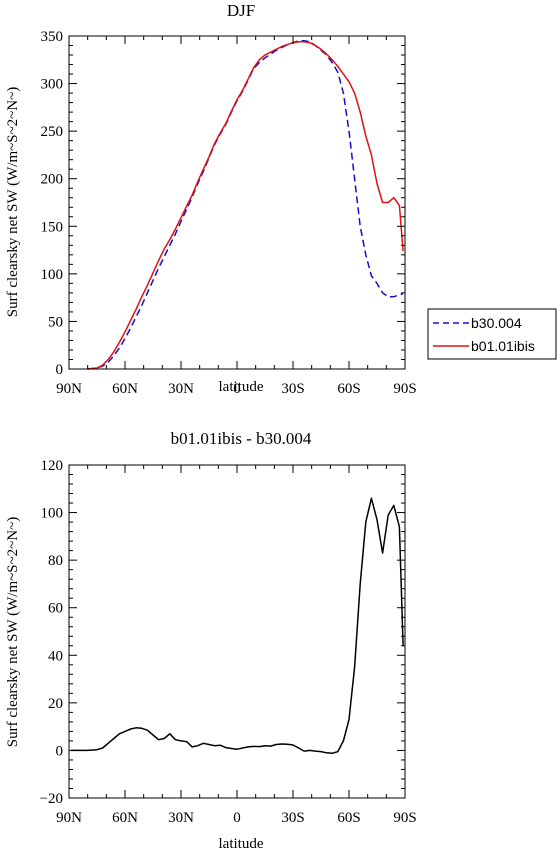 The height and width of the screenshot is (851, 560). I want to click on y-tick-label: 40, so click(55, 656).